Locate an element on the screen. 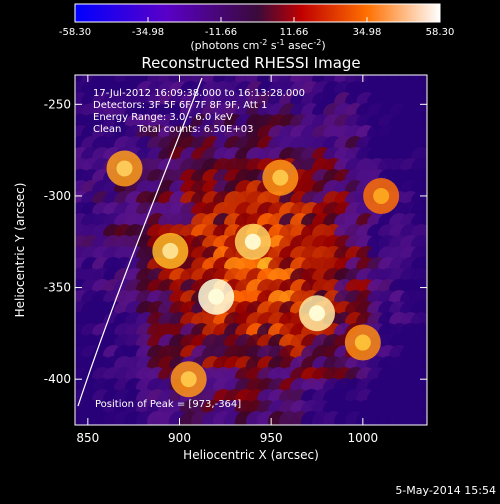 The image size is (500, 504). annotation-line-2: Detectors: 3F 5F 6F 7F 8F 9F, Att 1 is located at coordinates (180, 105).